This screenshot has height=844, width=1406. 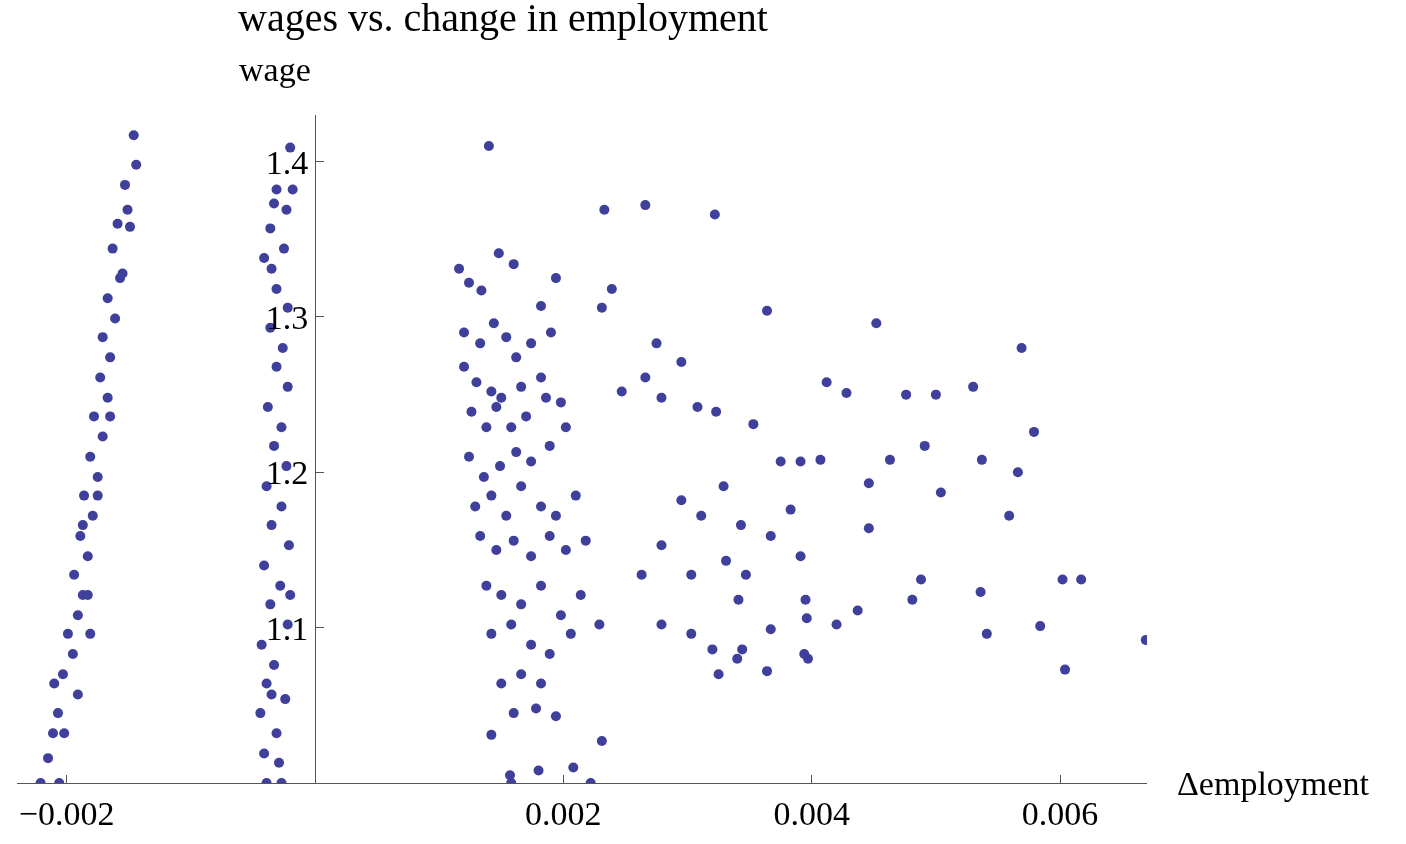 I want to click on y-tick-label: 1.2, so click(x=287, y=473).